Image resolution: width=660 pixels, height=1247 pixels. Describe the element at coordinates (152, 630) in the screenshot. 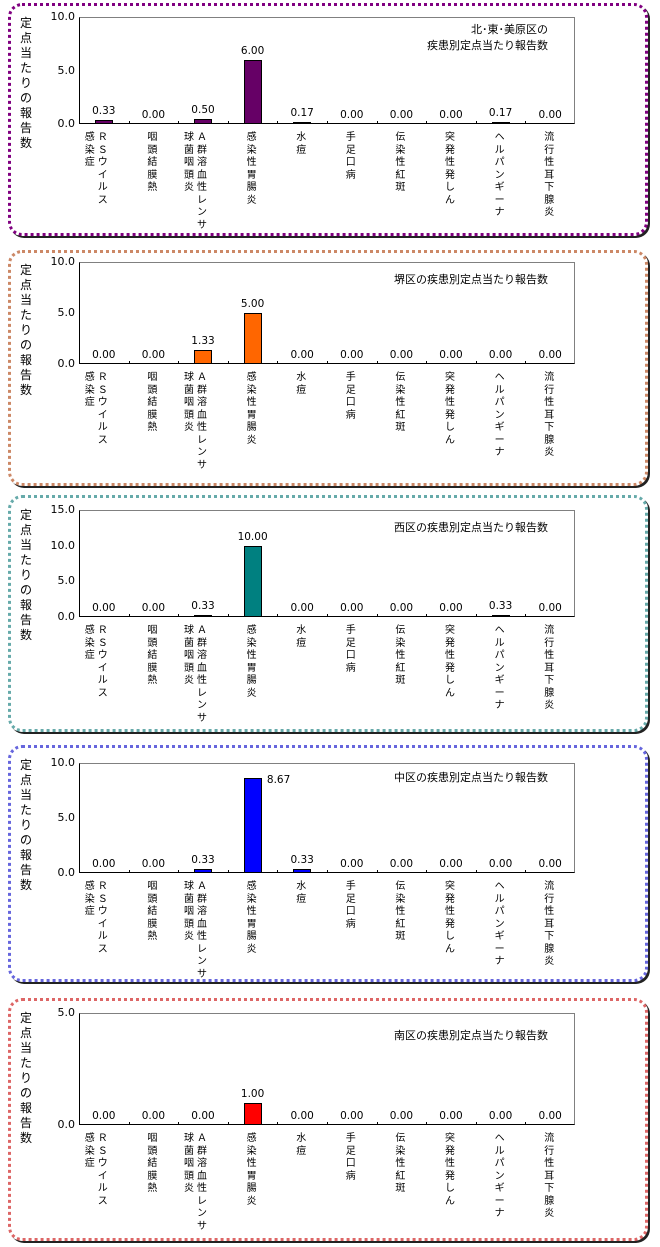

I see `x-category-char: 咽` at that location.